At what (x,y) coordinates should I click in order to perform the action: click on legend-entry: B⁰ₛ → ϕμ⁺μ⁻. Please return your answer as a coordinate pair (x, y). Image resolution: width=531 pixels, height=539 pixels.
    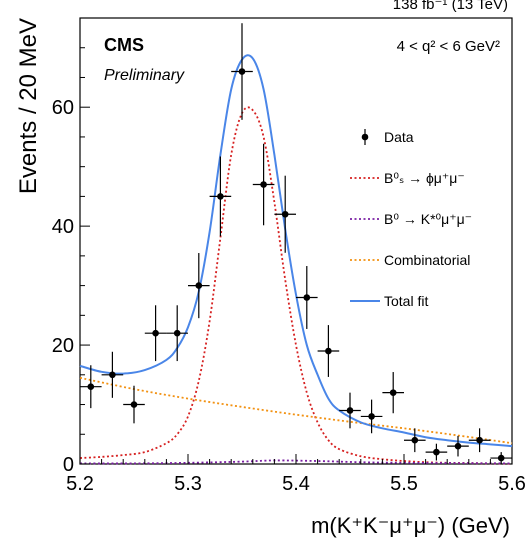
    Looking at the image, I should click on (407, 178).